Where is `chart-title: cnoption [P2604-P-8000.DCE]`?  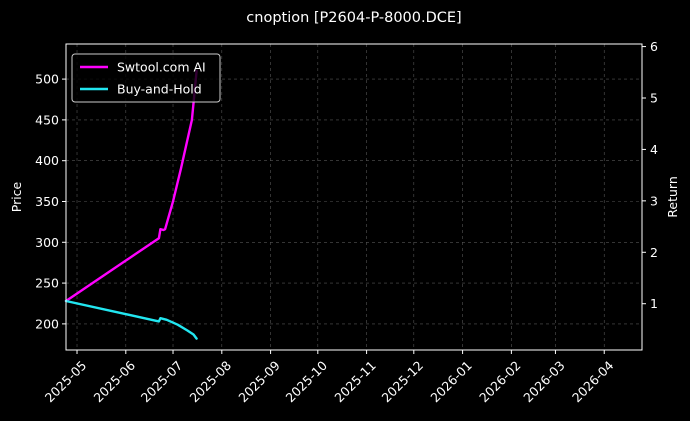
chart-title: cnoption [P2604-P-8000.DCE] is located at coordinates (353, 18).